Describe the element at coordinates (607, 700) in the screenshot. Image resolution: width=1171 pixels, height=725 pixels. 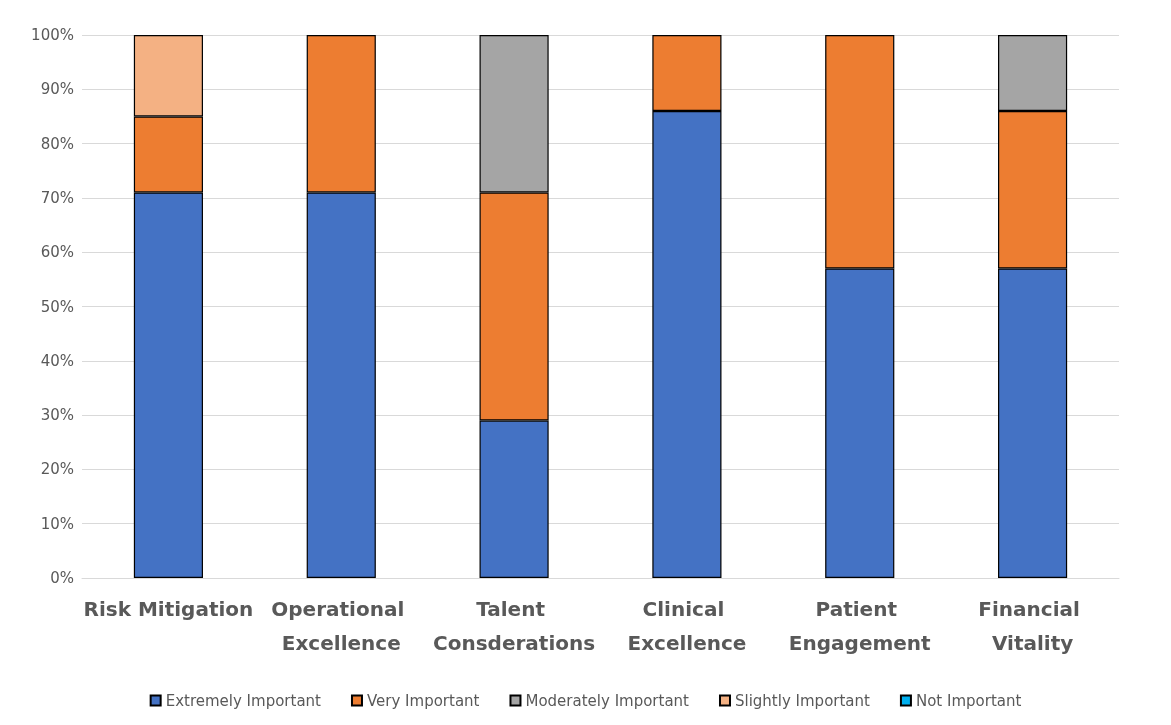
I see `legend-label: Moderately Important` at that location.